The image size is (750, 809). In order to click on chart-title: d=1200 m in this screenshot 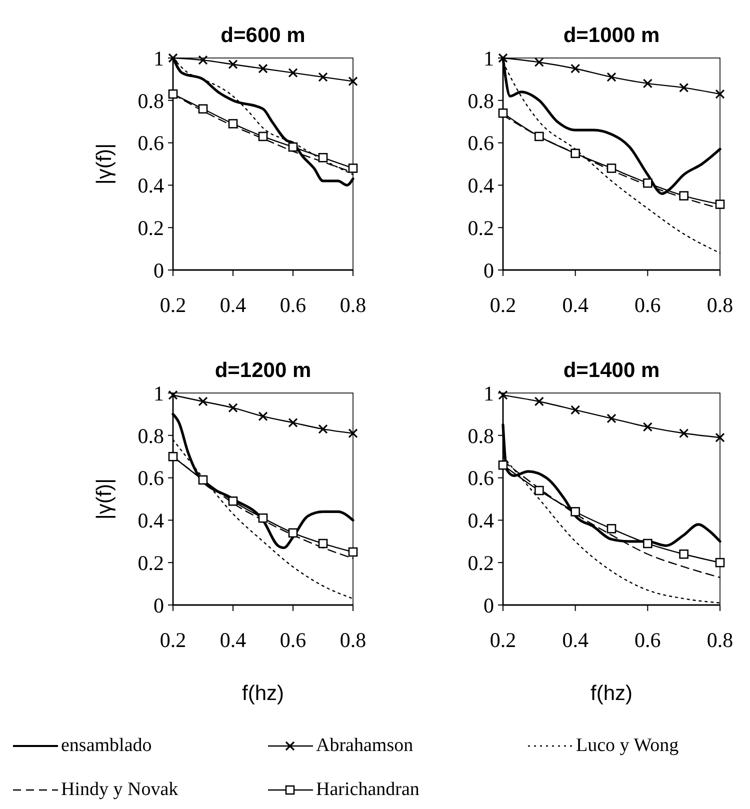, I will do `click(263, 370)`.